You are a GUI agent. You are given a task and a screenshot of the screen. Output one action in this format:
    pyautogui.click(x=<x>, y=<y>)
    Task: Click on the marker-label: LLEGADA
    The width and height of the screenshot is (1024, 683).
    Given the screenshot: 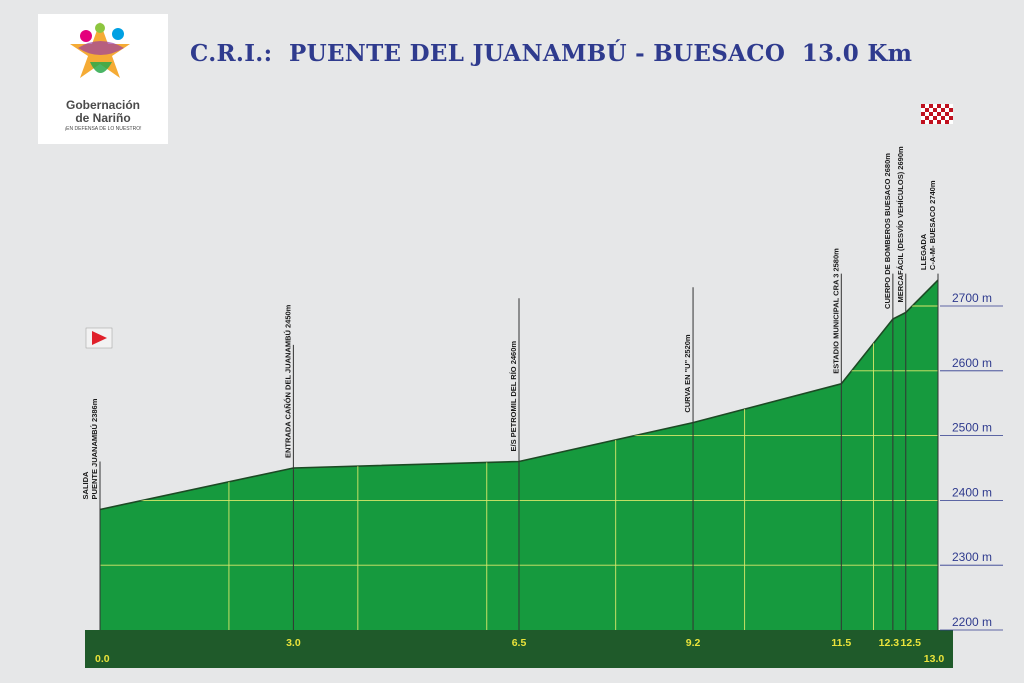 What is the action you would take?
    pyautogui.click(x=923, y=251)
    